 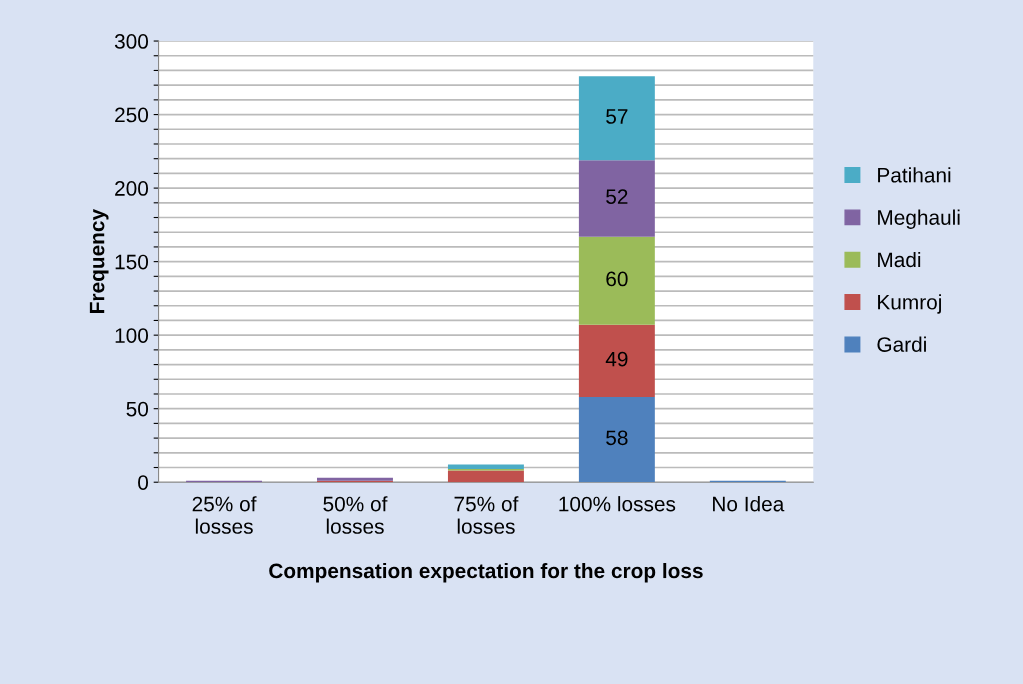 I want to click on y-tick-label: 200, so click(x=132, y=188).